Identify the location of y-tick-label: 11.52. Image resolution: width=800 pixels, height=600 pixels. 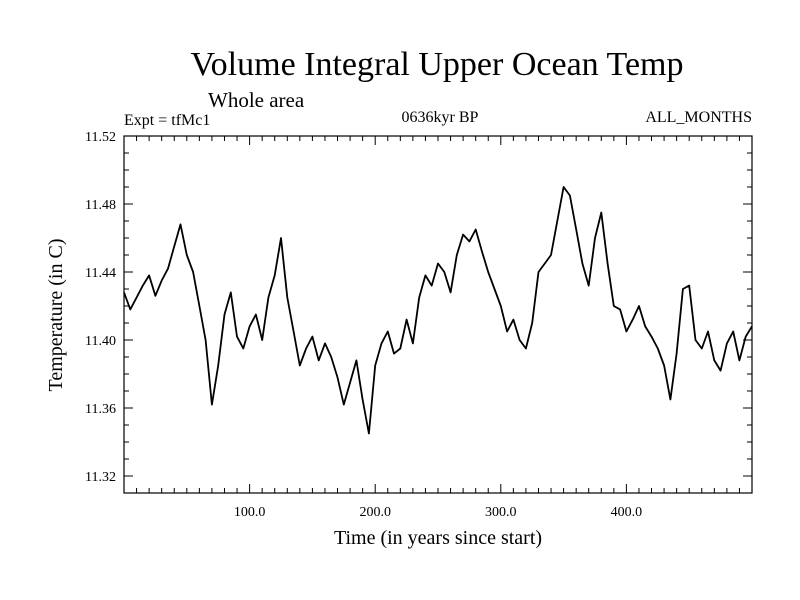
(100, 137).